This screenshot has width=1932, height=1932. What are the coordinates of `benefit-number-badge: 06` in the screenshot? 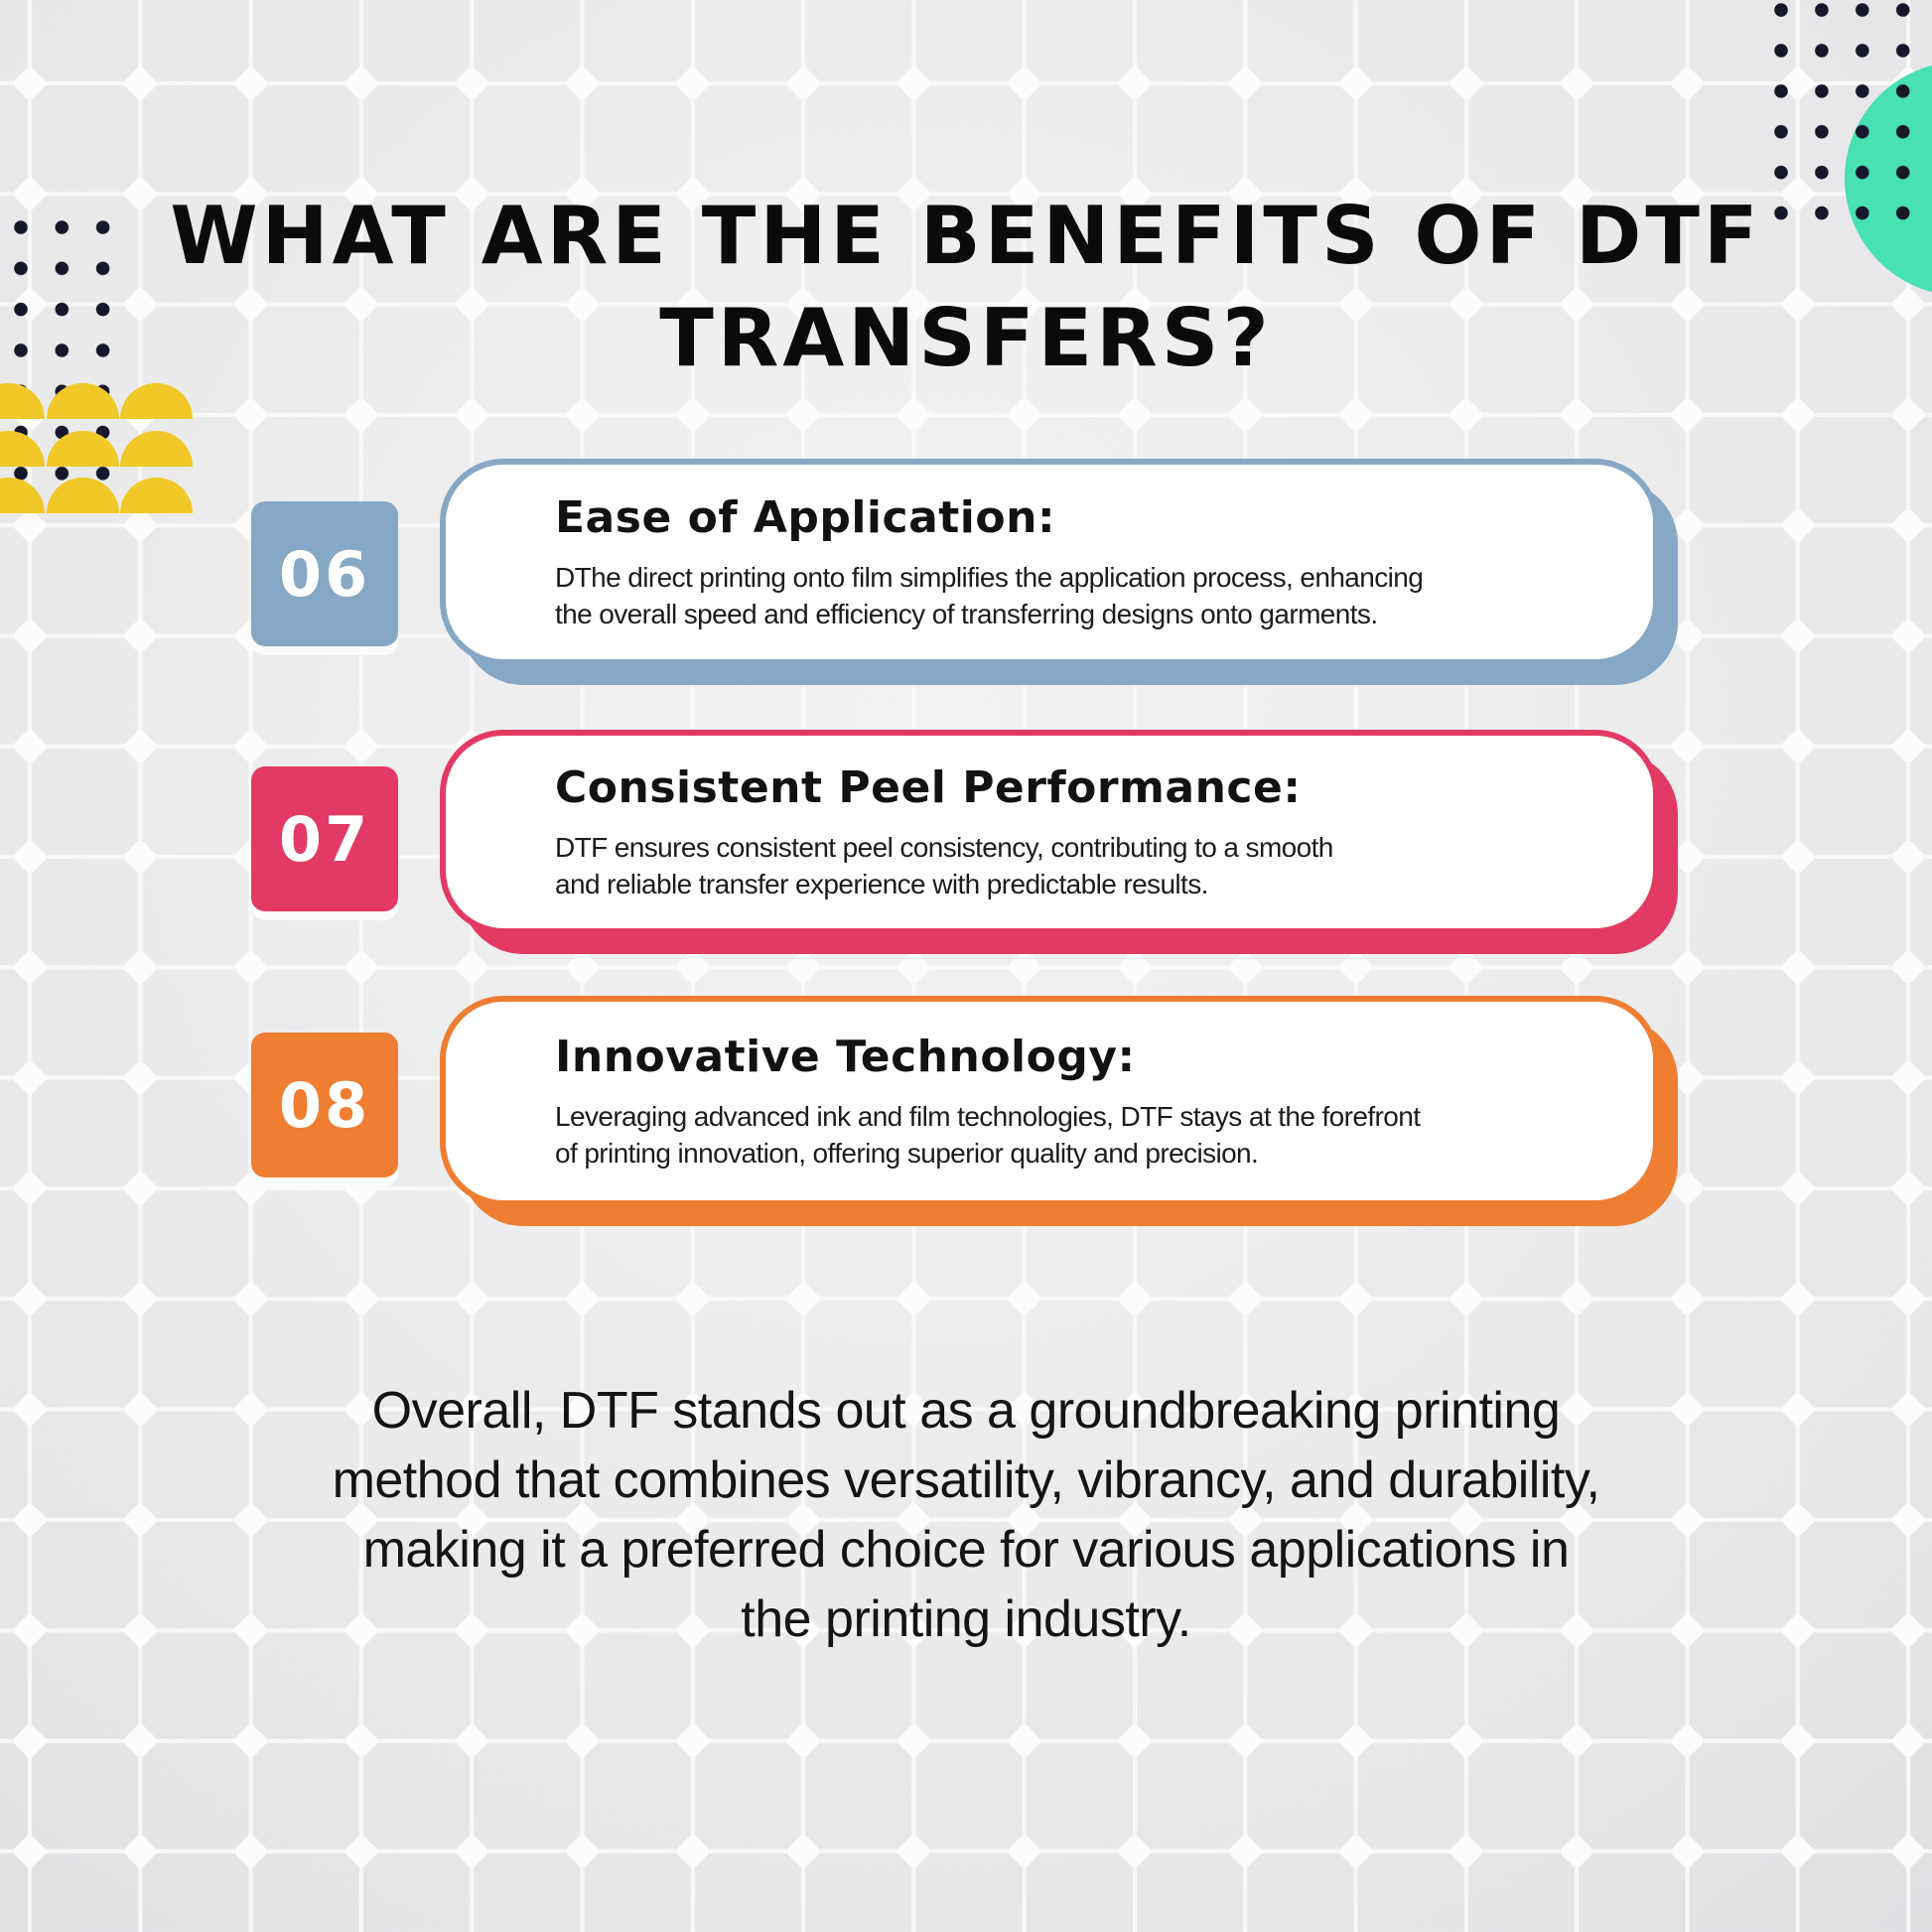 It's located at (324, 573).